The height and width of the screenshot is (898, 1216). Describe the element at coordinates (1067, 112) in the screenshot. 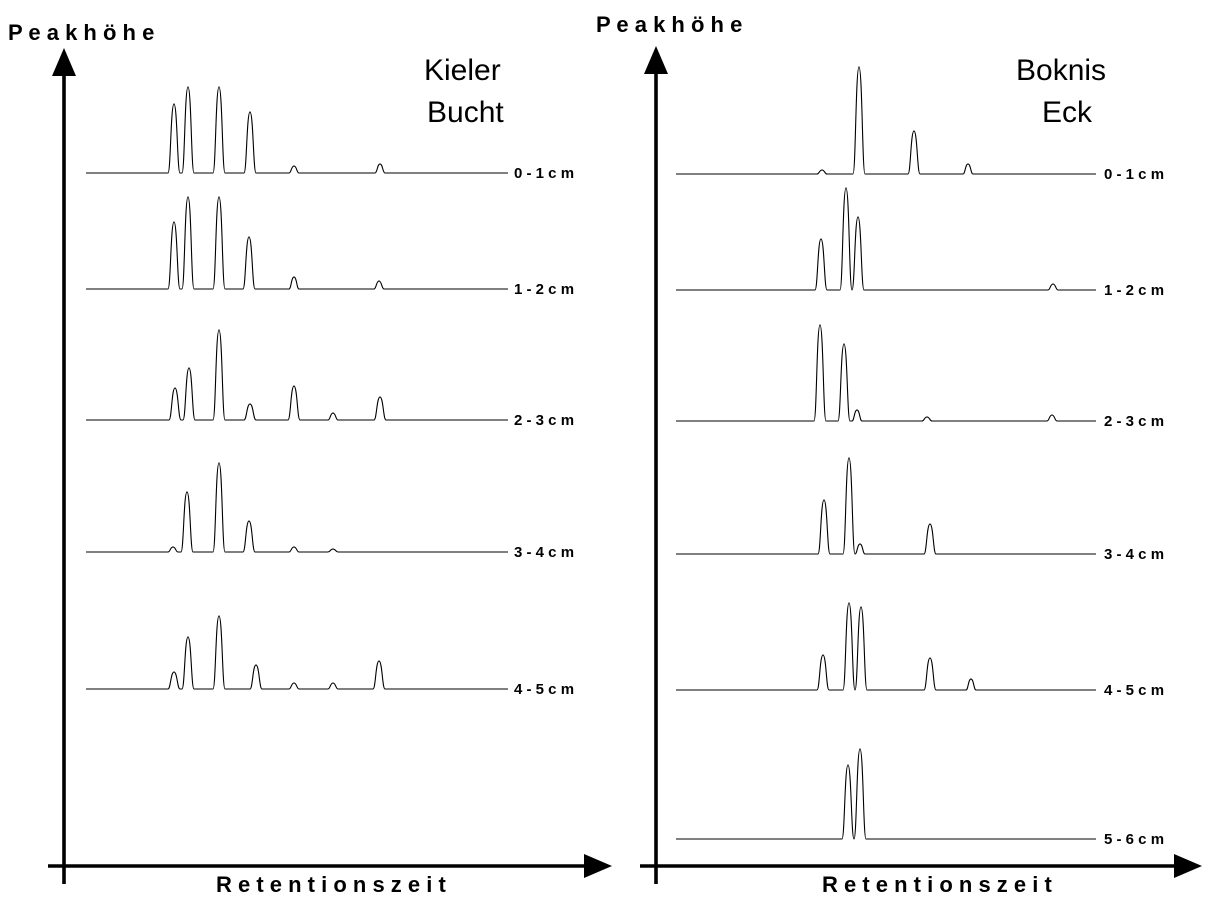

I see `station-title-line2-right: Eck` at that location.